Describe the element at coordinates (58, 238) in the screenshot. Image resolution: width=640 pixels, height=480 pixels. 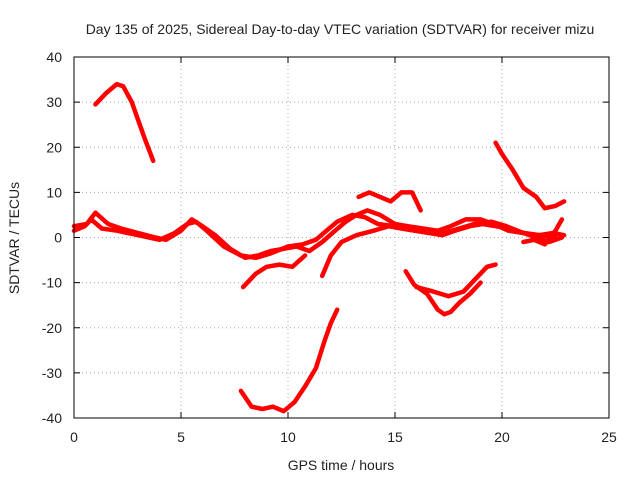
I see `y-tick-label: 0` at that location.